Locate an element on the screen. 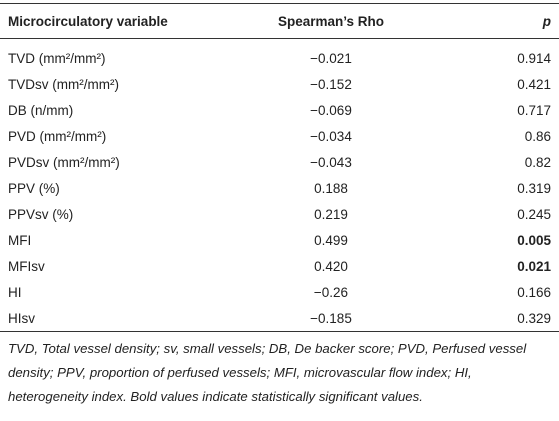  table-row: HIsv −0.185 0.329 is located at coordinates (279, 318).